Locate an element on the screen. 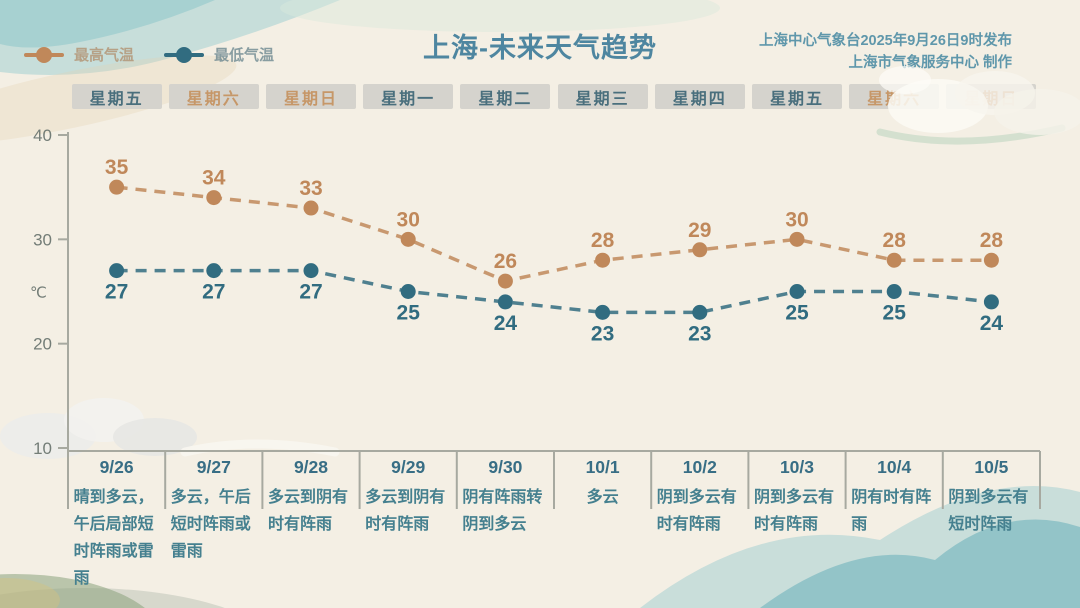 The height and width of the screenshot is (608, 1080). publisher-line1: 上海中心气象台2025年9月26日9时发布 is located at coordinates (885, 41).